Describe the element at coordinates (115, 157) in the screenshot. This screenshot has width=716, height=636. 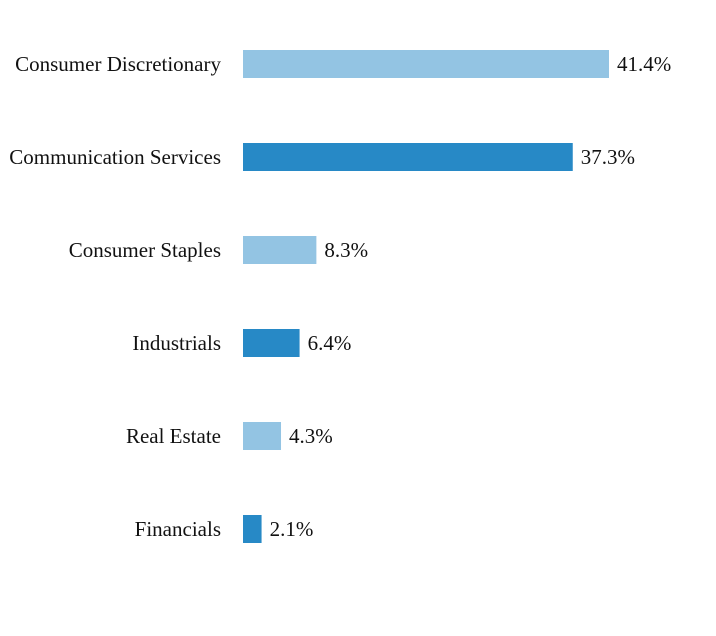
I see `category-label-communication-services: Communication Services` at that location.